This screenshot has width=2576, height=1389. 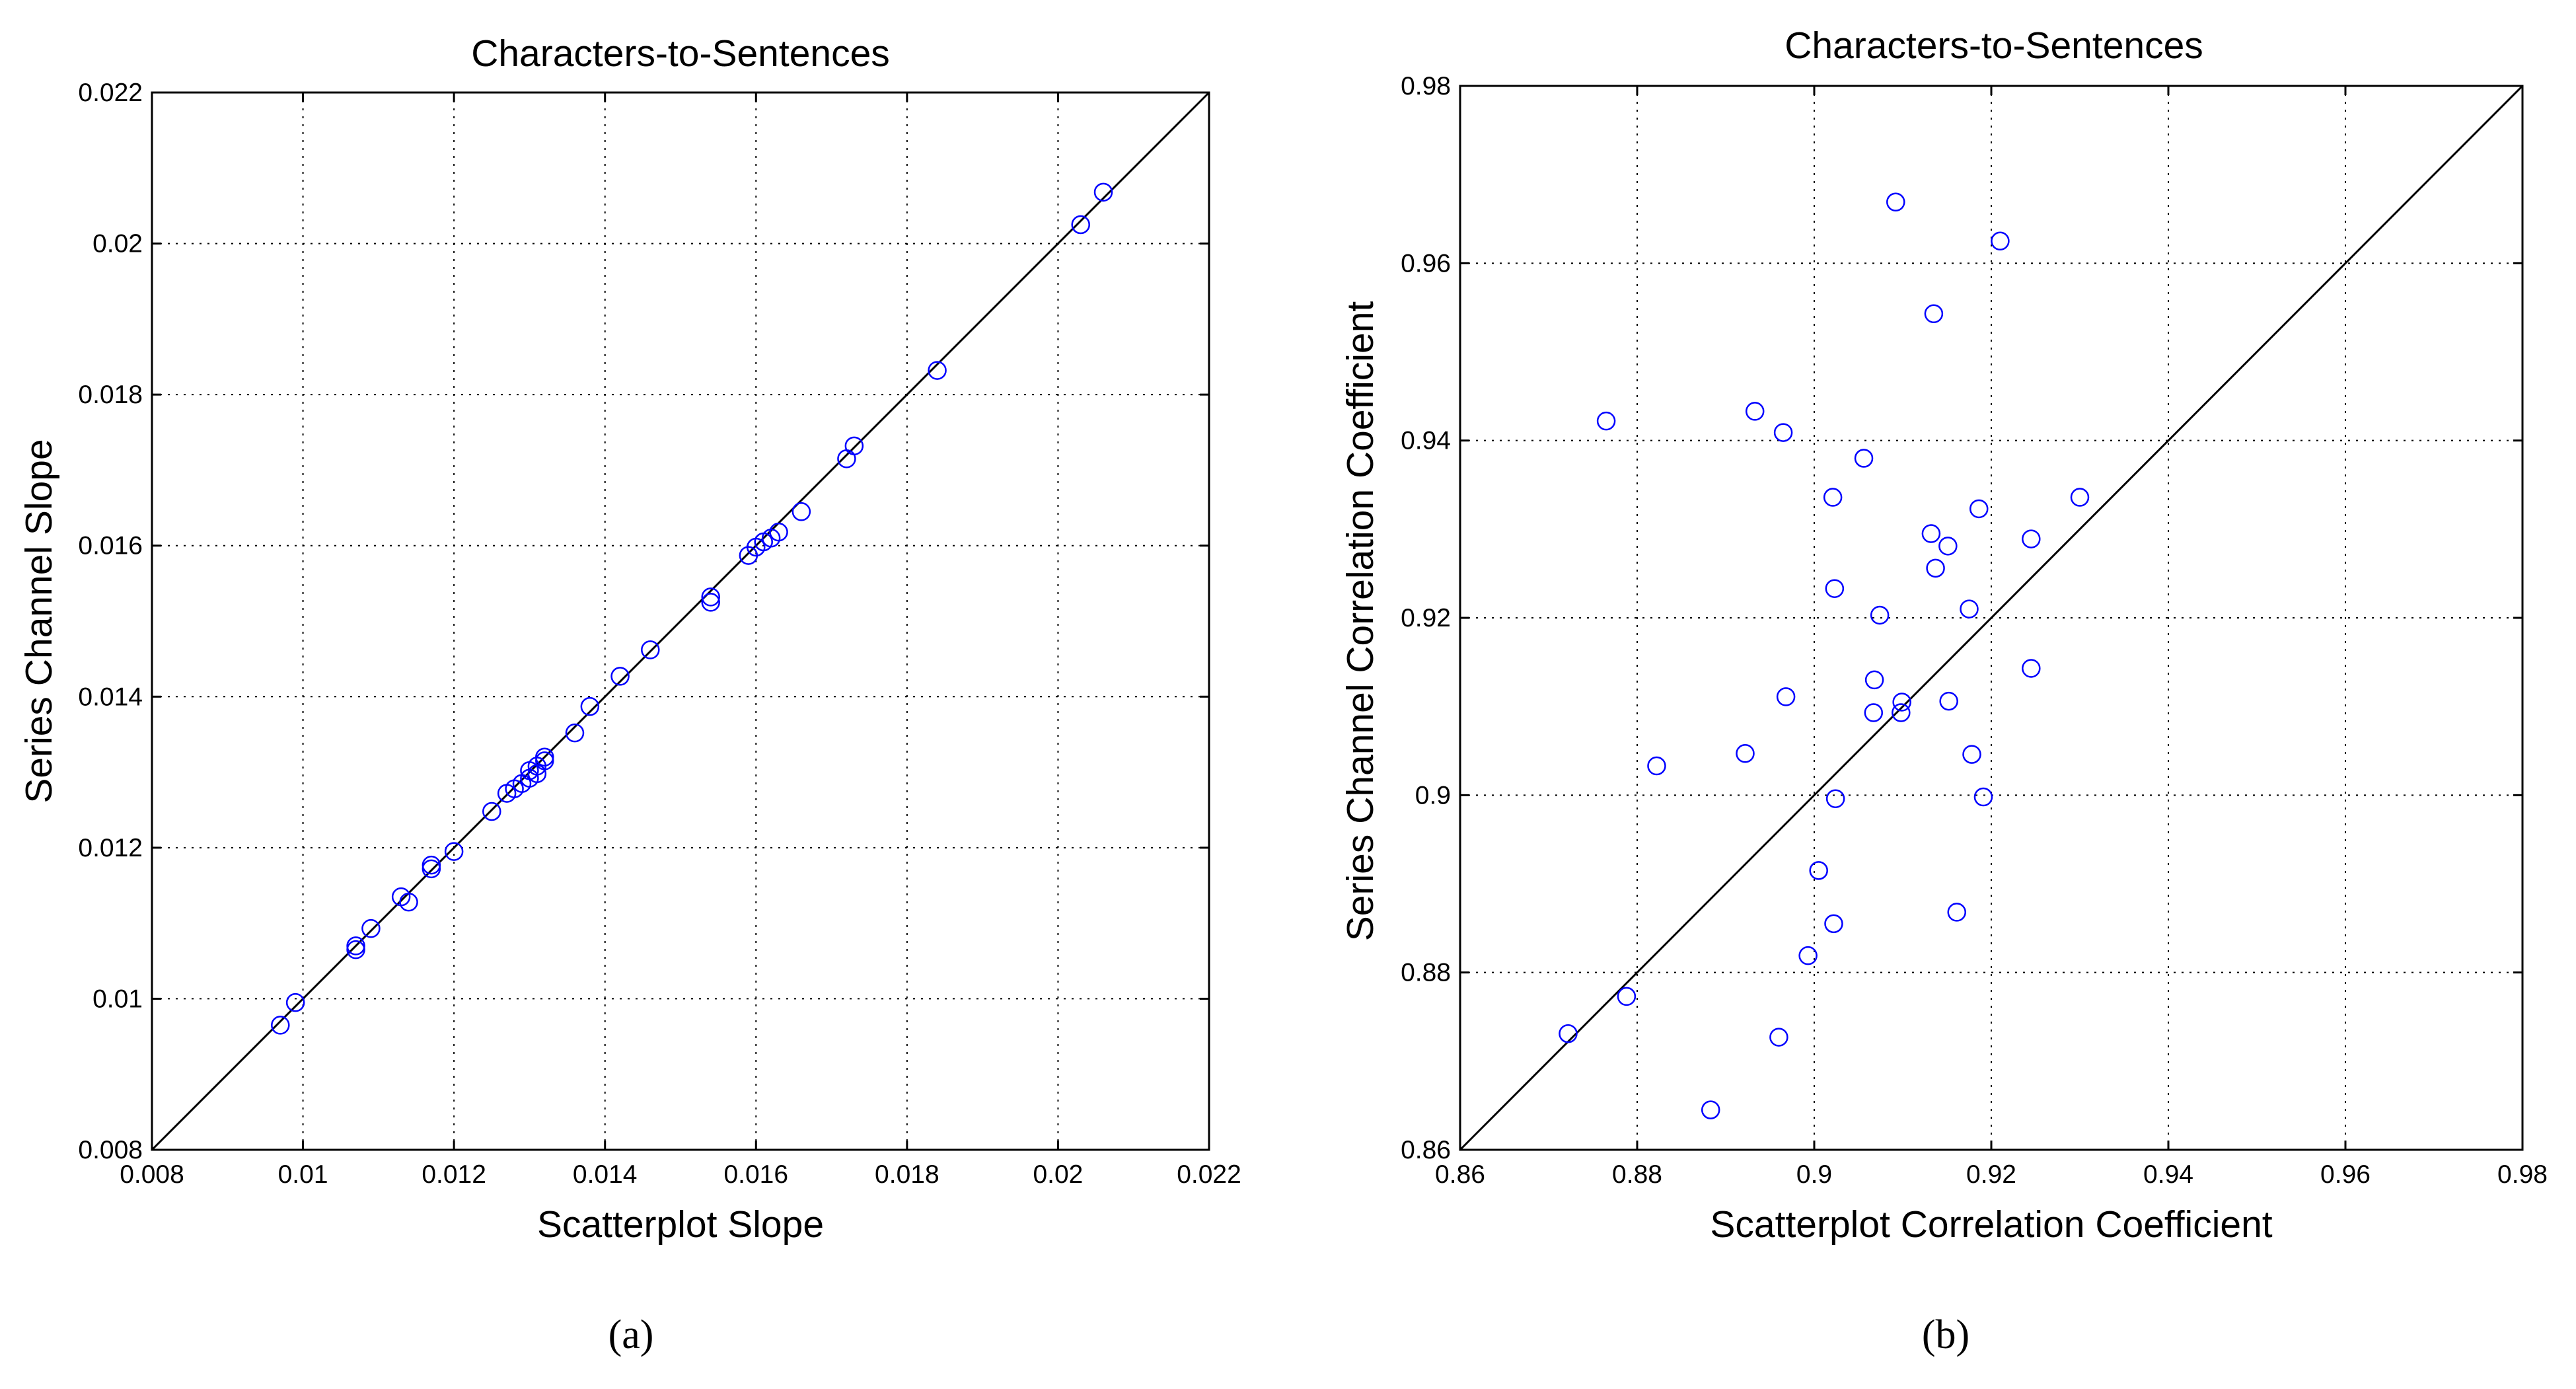 What do you see at coordinates (454, 1174) in the screenshot?
I see `panel-a-x-tick-label: 0.012` at bounding box center [454, 1174].